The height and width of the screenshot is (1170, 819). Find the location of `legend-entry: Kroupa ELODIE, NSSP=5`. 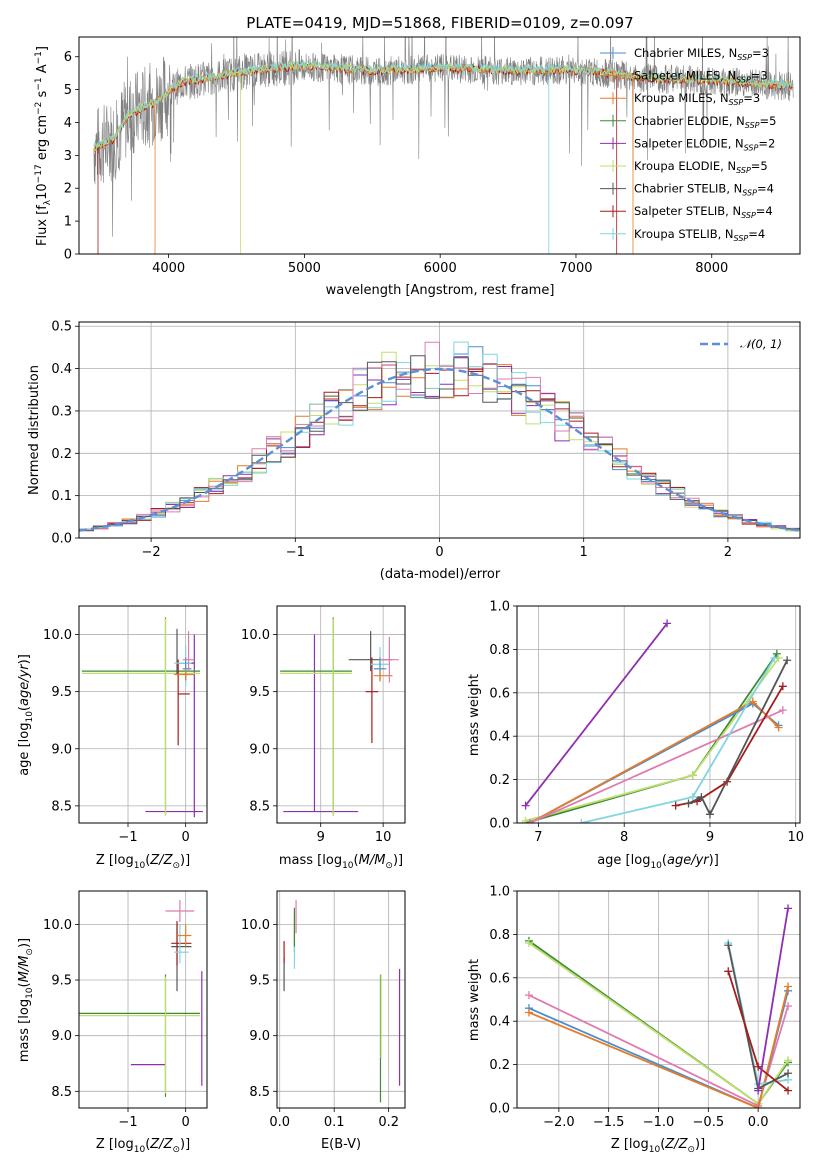

legend-entry: Kroupa ELODIE, NSSP=5 is located at coordinates (701, 167).